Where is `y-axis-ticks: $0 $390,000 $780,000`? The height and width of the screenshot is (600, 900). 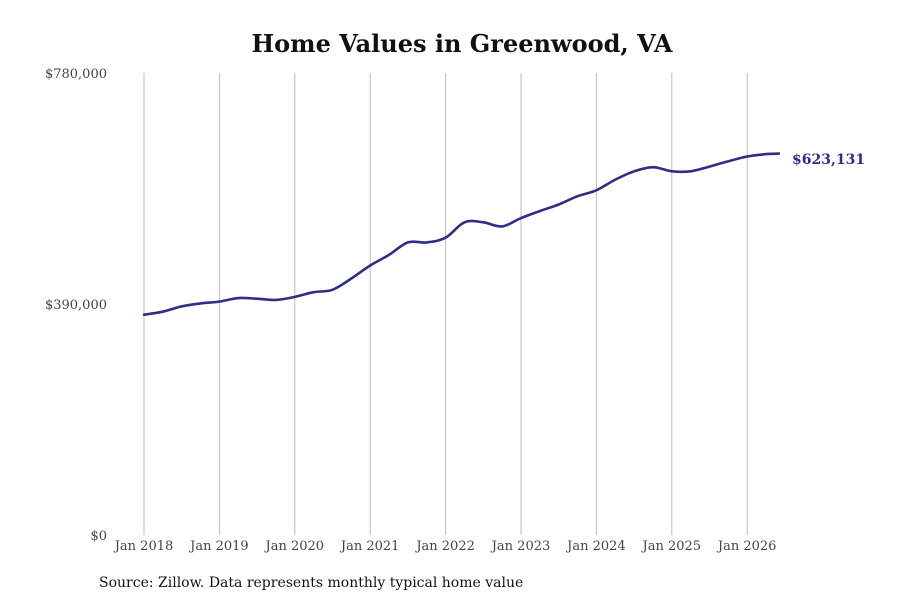
y-axis-ticks: $0 $390,000 $780,000 is located at coordinates (76, 305).